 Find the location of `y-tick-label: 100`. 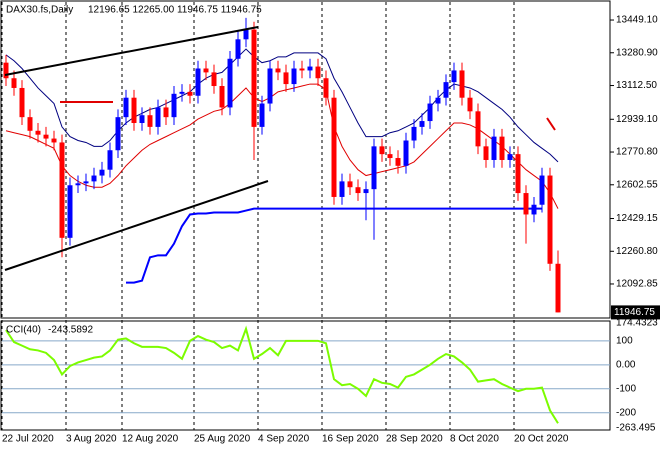

y-tick-label: 100 is located at coordinates (624, 340).